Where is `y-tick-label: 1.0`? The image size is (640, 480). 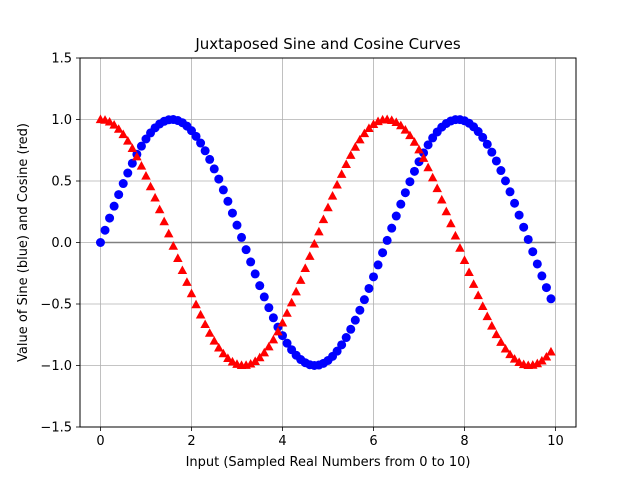
y-tick-label: 1.0 is located at coordinates (61, 120).